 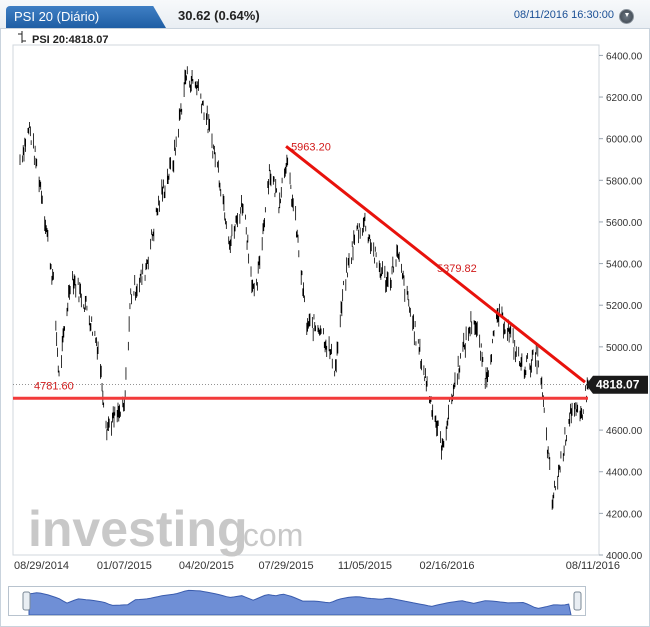 What do you see at coordinates (446, 566) in the screenshot?
I see `x-tick-label: 02/16/2016` at bounding box center [446, 566].